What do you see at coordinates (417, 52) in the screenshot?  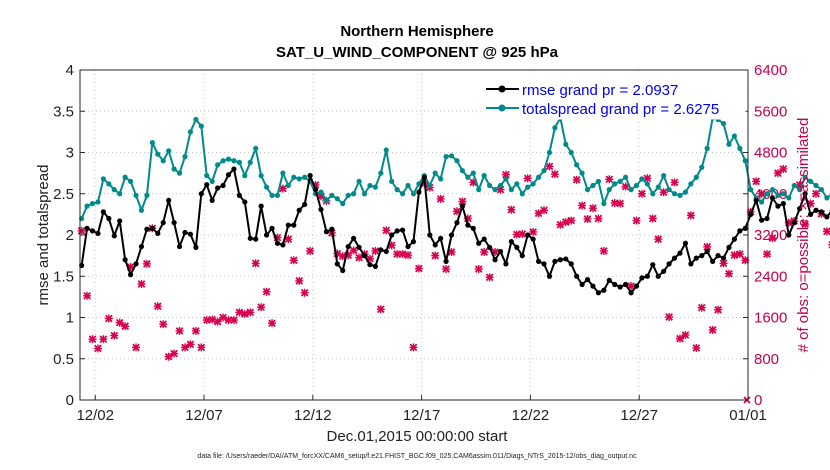 I see `chart-subtitle: SAT_U_WIND_COMPONENT @ 925 hPa` at bounding box center [417, 52].